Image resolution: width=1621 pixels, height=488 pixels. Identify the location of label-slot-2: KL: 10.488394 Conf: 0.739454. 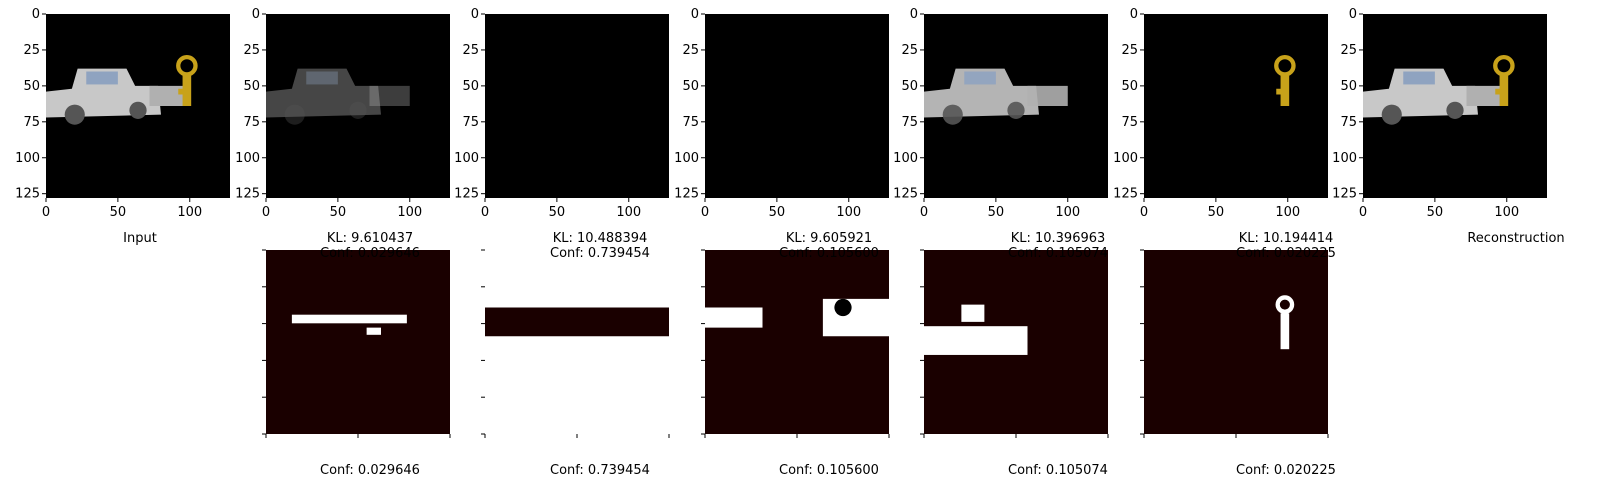
(600, 246).